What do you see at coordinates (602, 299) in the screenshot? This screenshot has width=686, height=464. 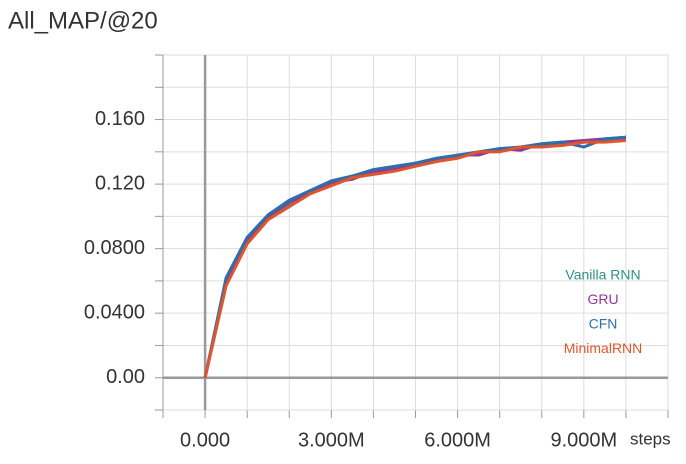 I see `legend-entry: GRU` at bounding box center [602, 299].